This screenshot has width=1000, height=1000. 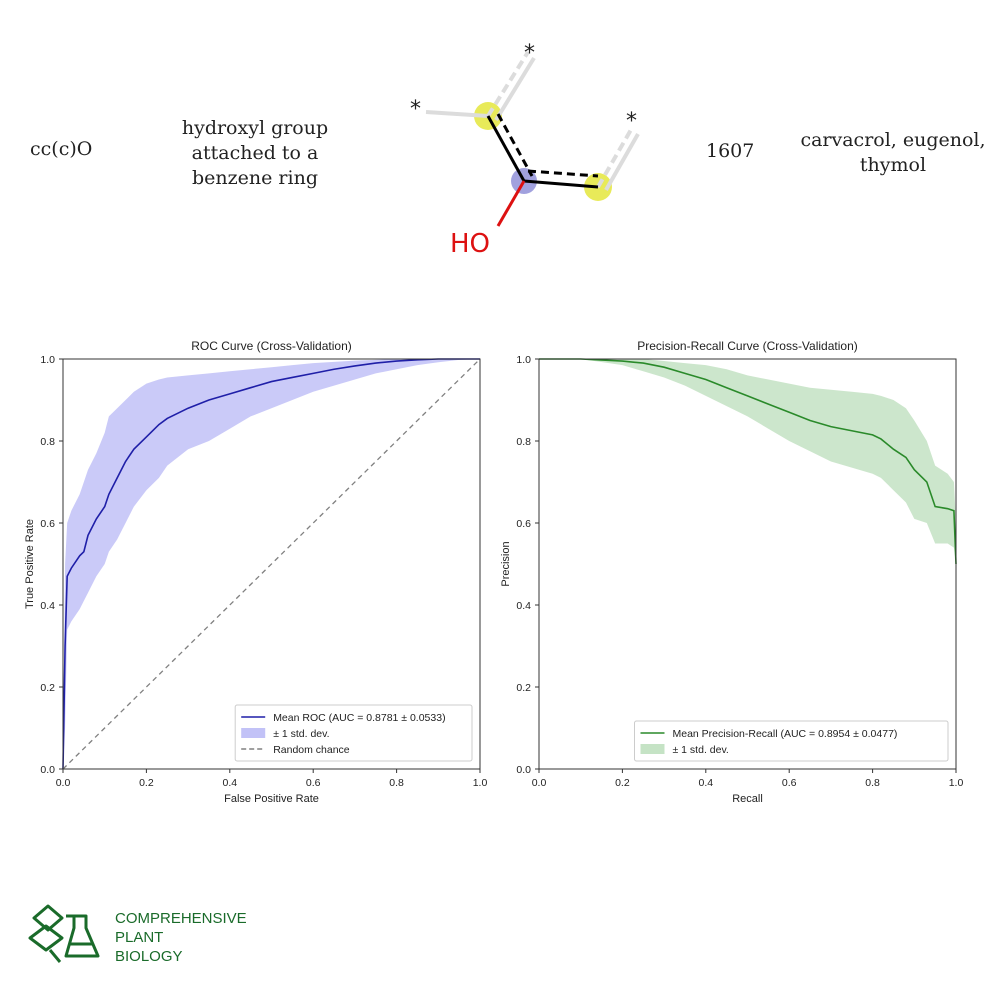 I want to click on roc-xtick-label: 0.4, so click(x=229, y=783).